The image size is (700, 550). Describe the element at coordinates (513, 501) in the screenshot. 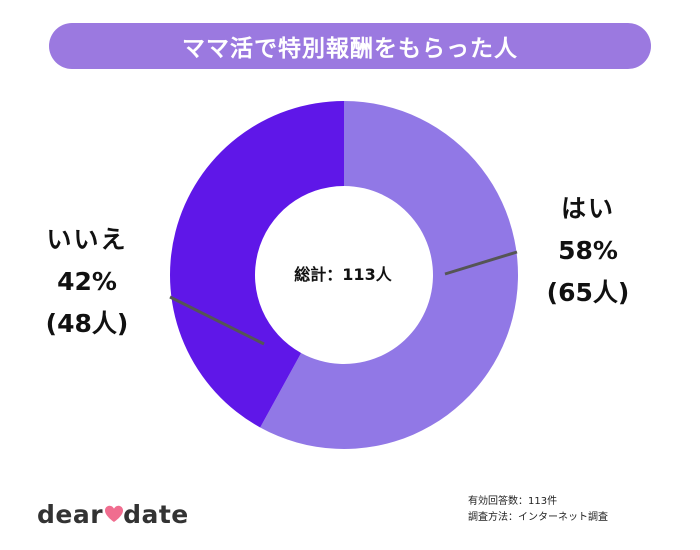

I see `footnote-respondents: 有効回答数：113件` at that location.